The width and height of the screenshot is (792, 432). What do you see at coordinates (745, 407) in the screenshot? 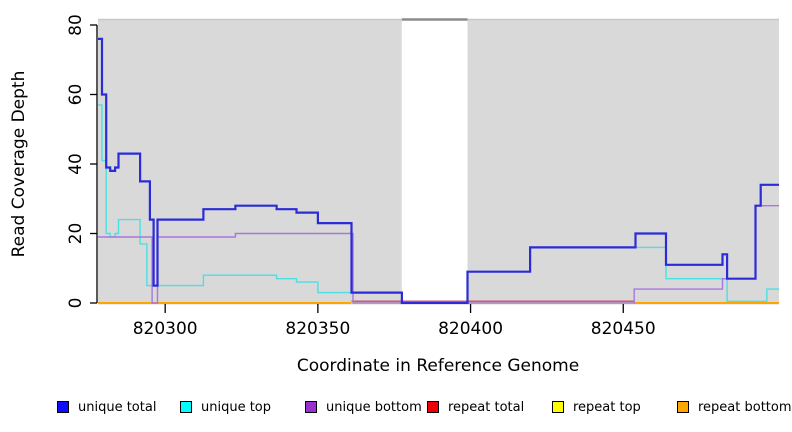
I see `legend-label: repeat bottom` at bounding box center [745, 407].